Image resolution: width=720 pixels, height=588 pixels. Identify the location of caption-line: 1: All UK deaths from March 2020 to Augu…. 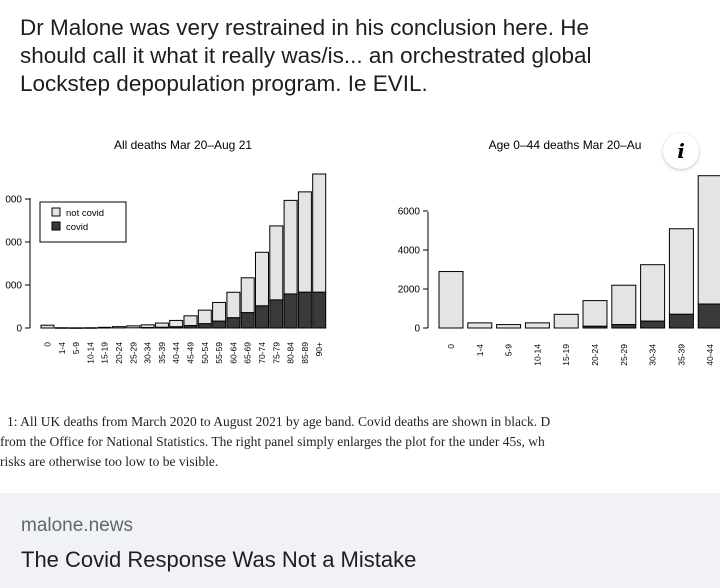
(279, 421).